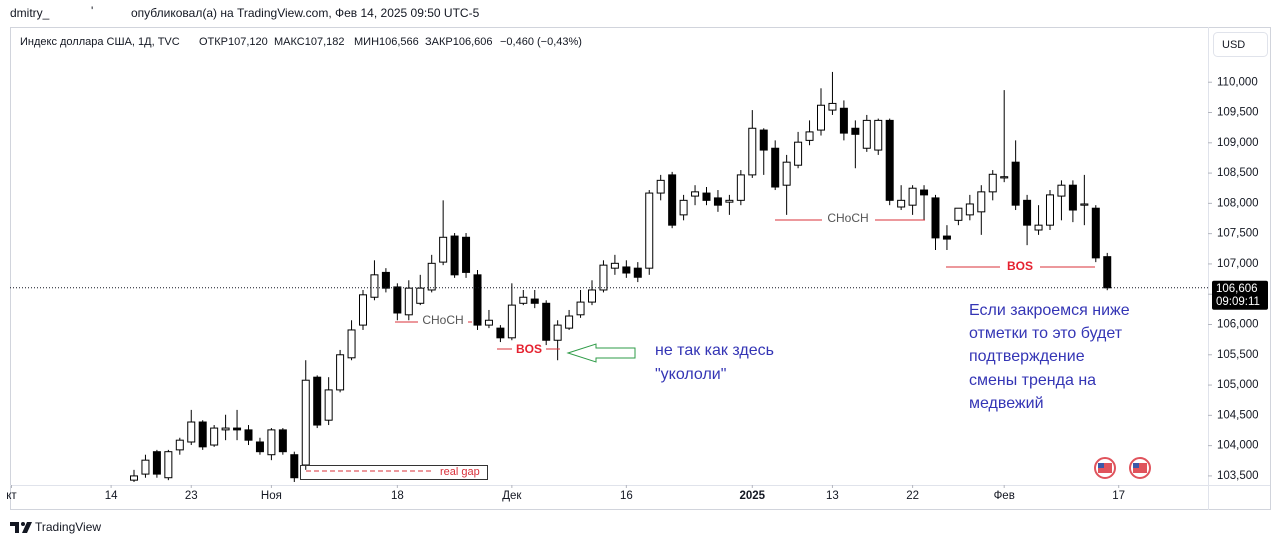  Describe the element at coordinates (1004, 496) in the screenshot. I see `x-tick-label: Фев` at that location.